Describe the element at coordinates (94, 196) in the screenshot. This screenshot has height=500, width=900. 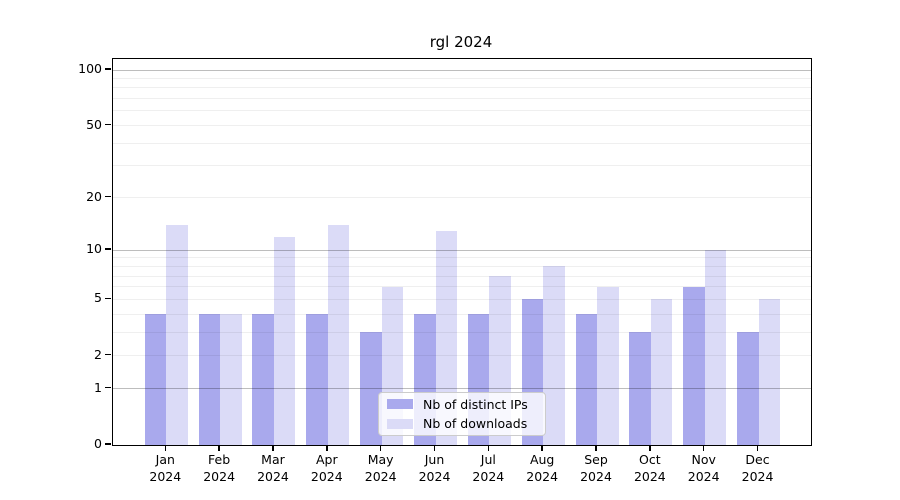
I see `y-tick-label-20: 20` at that location.